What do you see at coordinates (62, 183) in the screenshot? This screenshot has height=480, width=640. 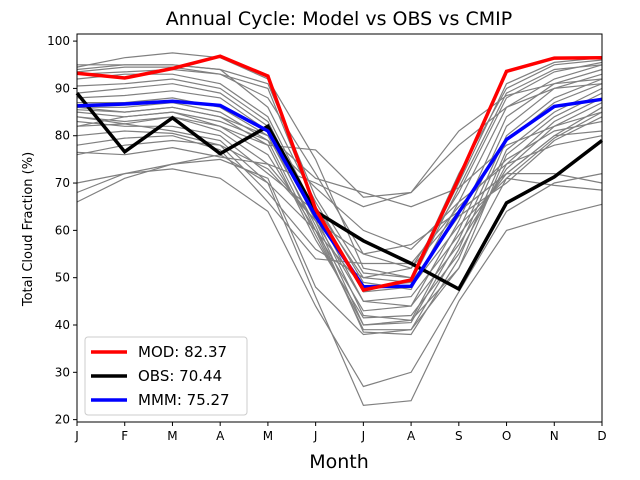 I see `y-tick-label: 70` at bounding box center [62, 183].